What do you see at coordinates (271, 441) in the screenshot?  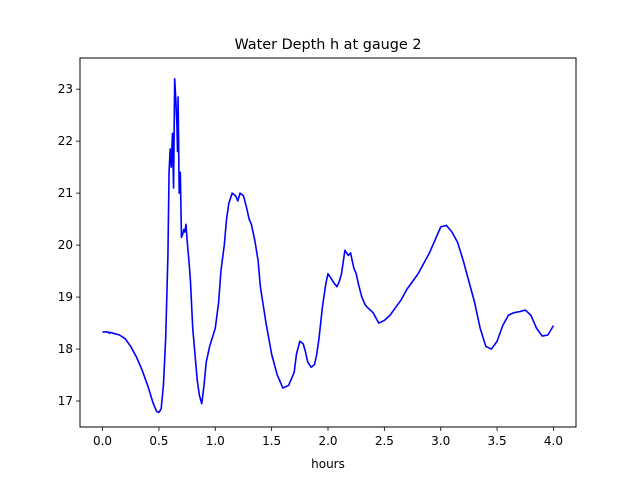 I see `x-tick-label: 1.5` at bounding box center [271, 441].